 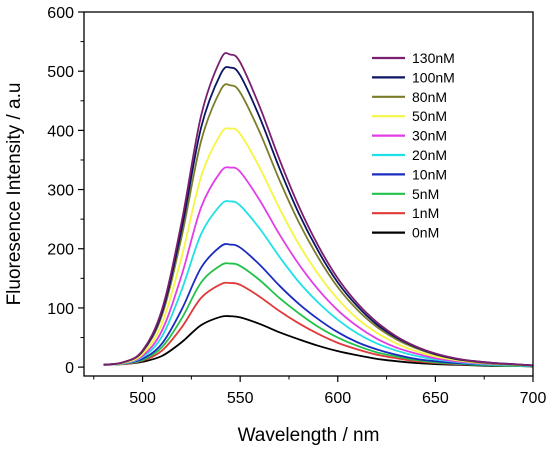 What do you see at coordinates (409, 97) in the screenshot?
I see `legend-item: 80nM` at bounding box center [409, 97].